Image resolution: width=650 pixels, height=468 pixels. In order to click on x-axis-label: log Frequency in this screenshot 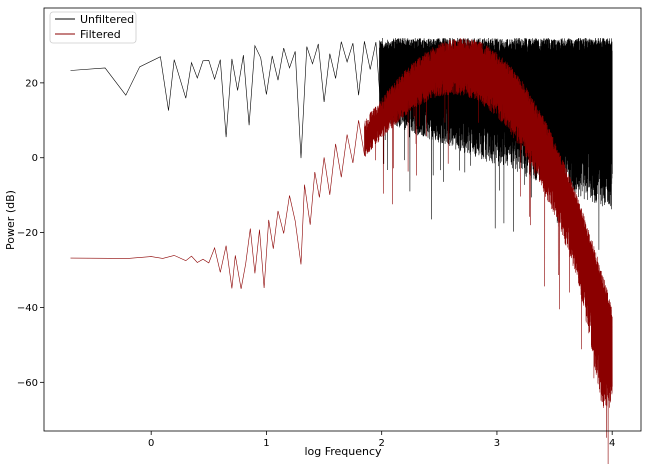, I will do `click(343, 451)`.